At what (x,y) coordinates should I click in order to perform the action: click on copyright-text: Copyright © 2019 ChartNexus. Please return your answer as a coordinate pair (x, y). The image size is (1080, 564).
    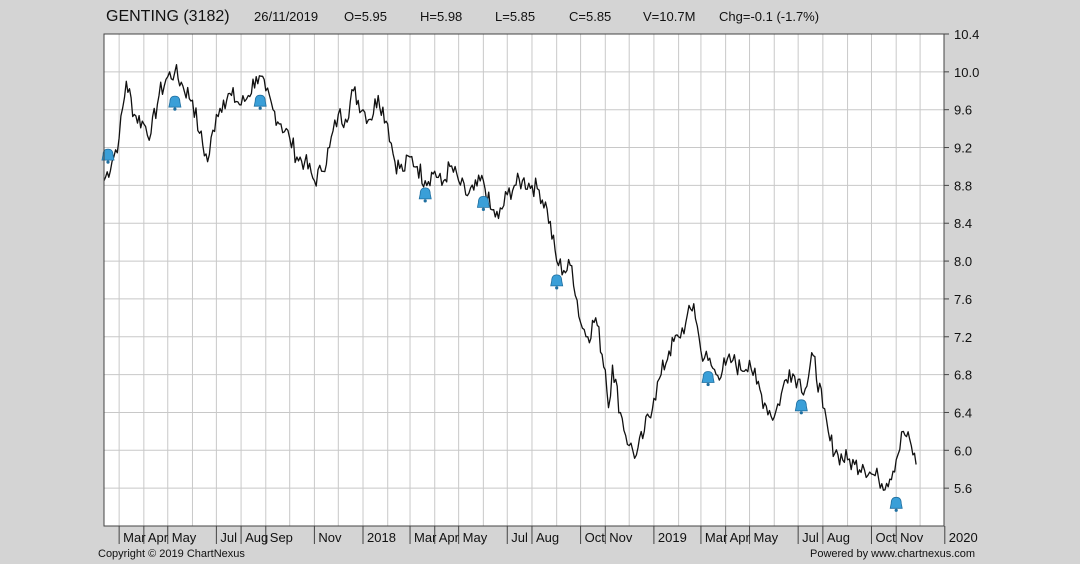
    Looking at the image, I should click on (171, 554).